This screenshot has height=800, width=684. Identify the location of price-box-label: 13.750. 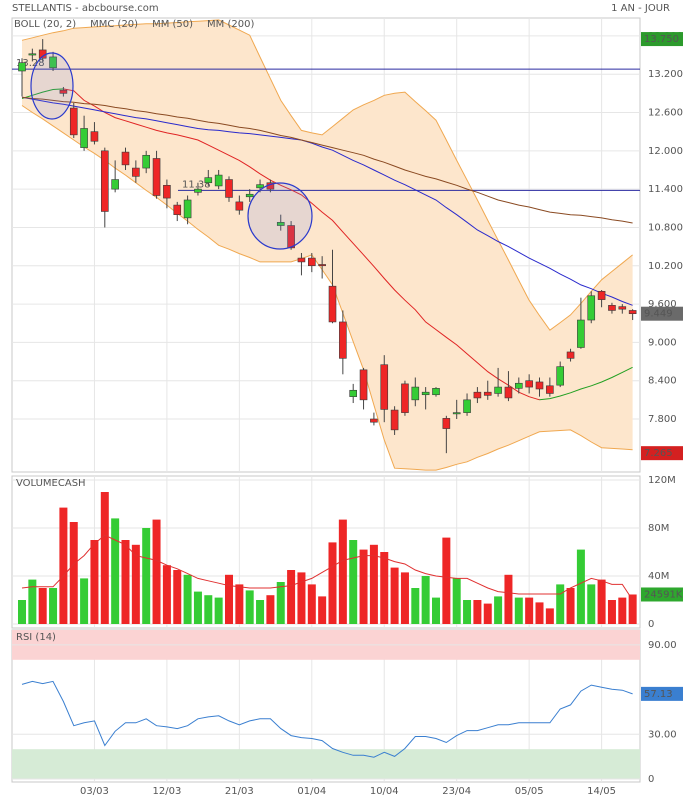
(661, 39).